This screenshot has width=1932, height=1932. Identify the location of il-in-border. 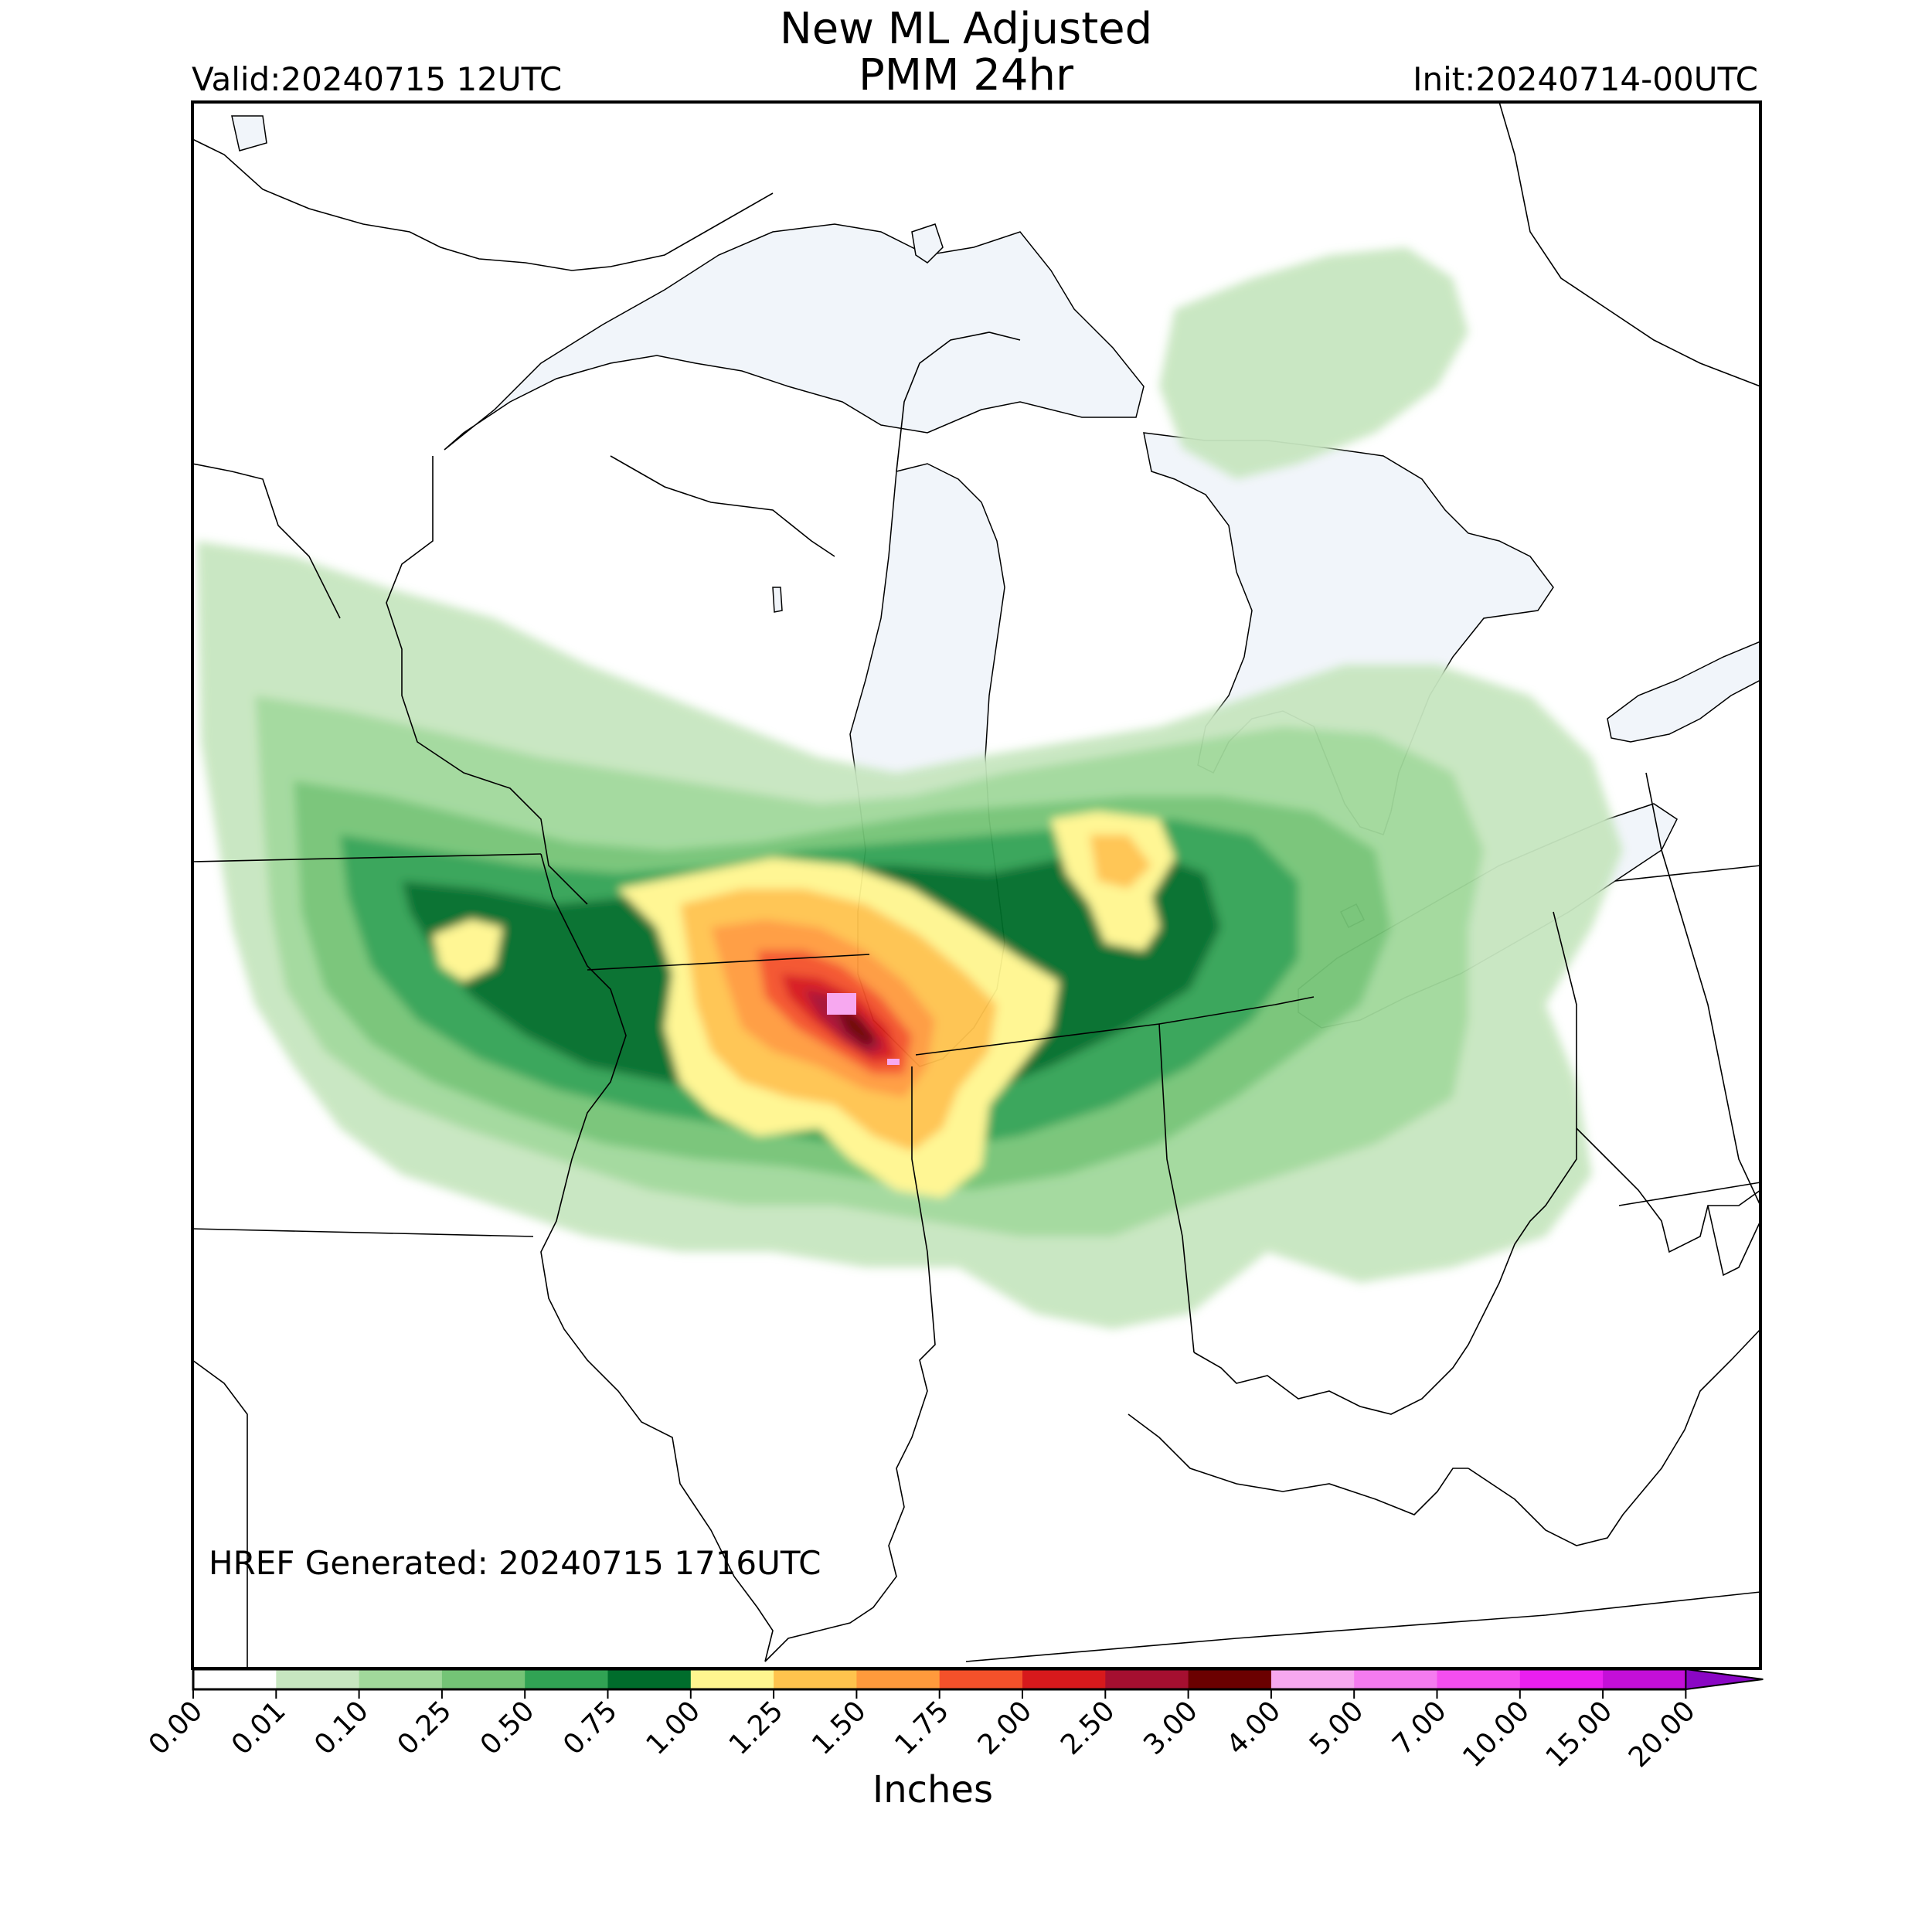
(850, 1364).